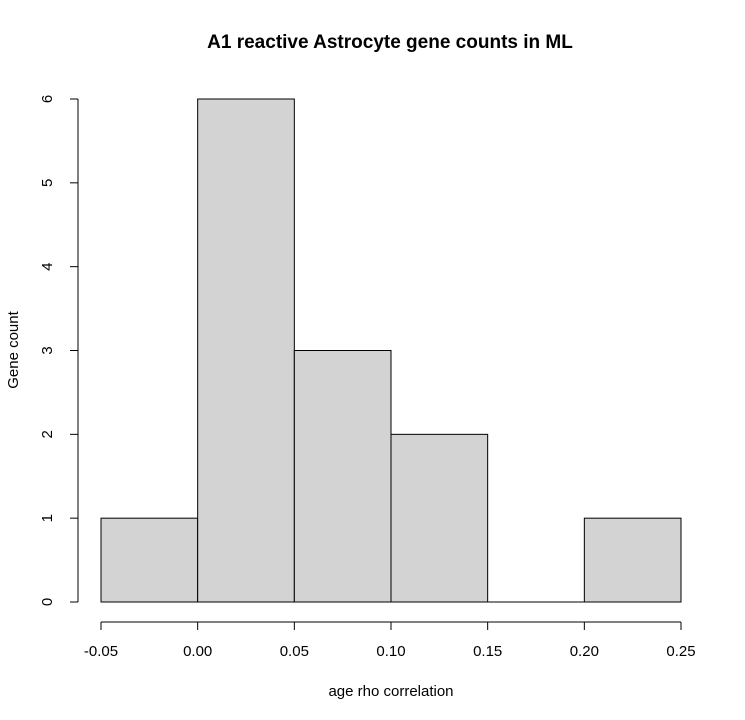 The image size is (745, 720). What do you see at coordinates (47, 434) in the screenshot?
I see `y-tick-label: 2` at bounding box center [47, 434].